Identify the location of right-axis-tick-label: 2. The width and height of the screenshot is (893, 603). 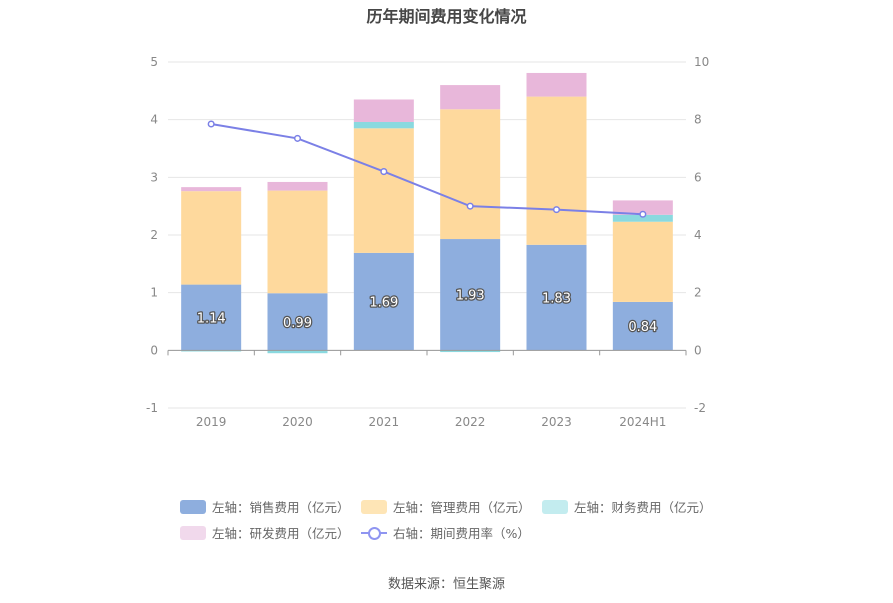
(698, 293).